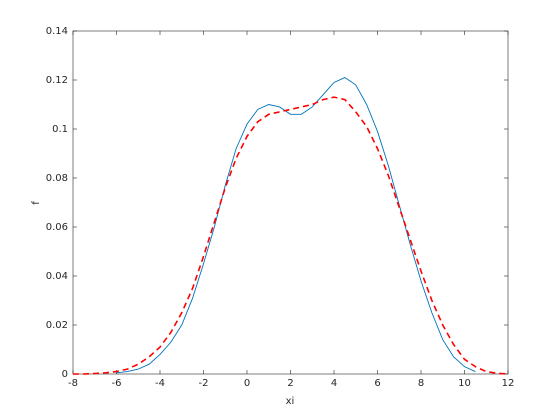 The image size is (560, 420). What do you see at coordinates (57, 325) in the screenshot?
I see `y-tick-label: 0.02` at bounding box center [57, 325].